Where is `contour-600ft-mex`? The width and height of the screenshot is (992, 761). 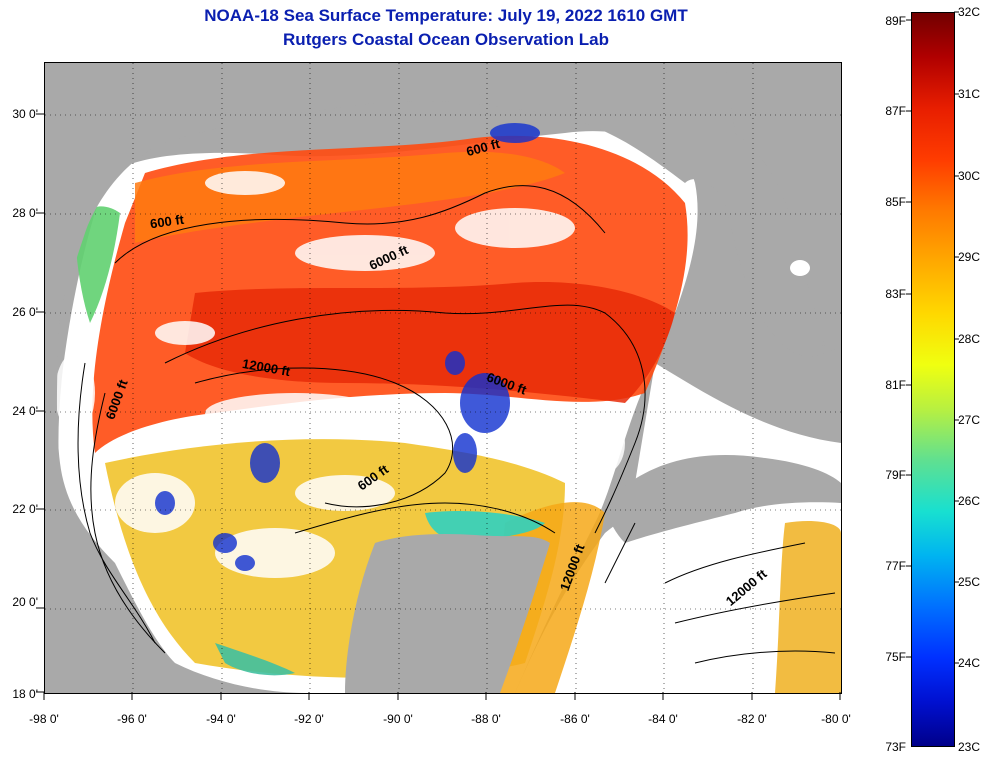 contour-600ft-mex is located at coordinates (116, 503).